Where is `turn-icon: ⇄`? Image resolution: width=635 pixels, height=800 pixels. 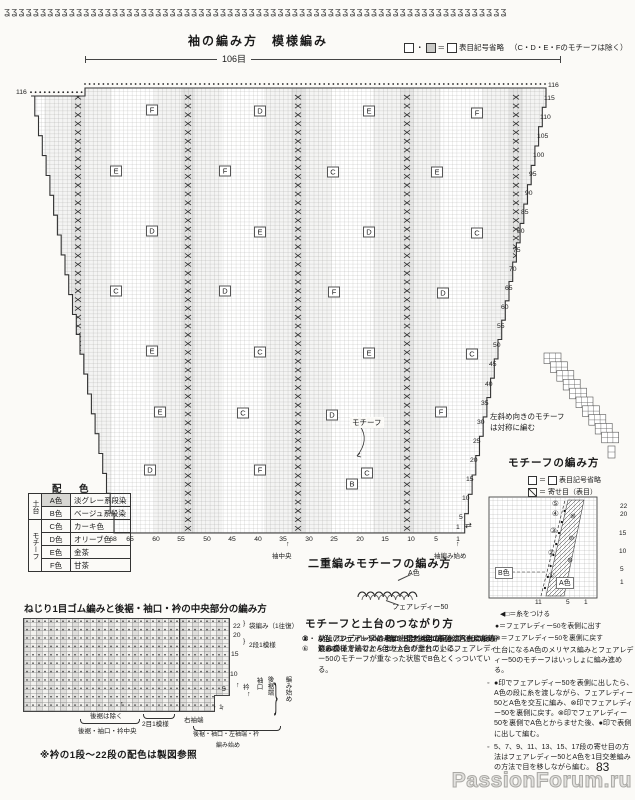
turn-icon: ⇄ is located at coordinates (468, 525).